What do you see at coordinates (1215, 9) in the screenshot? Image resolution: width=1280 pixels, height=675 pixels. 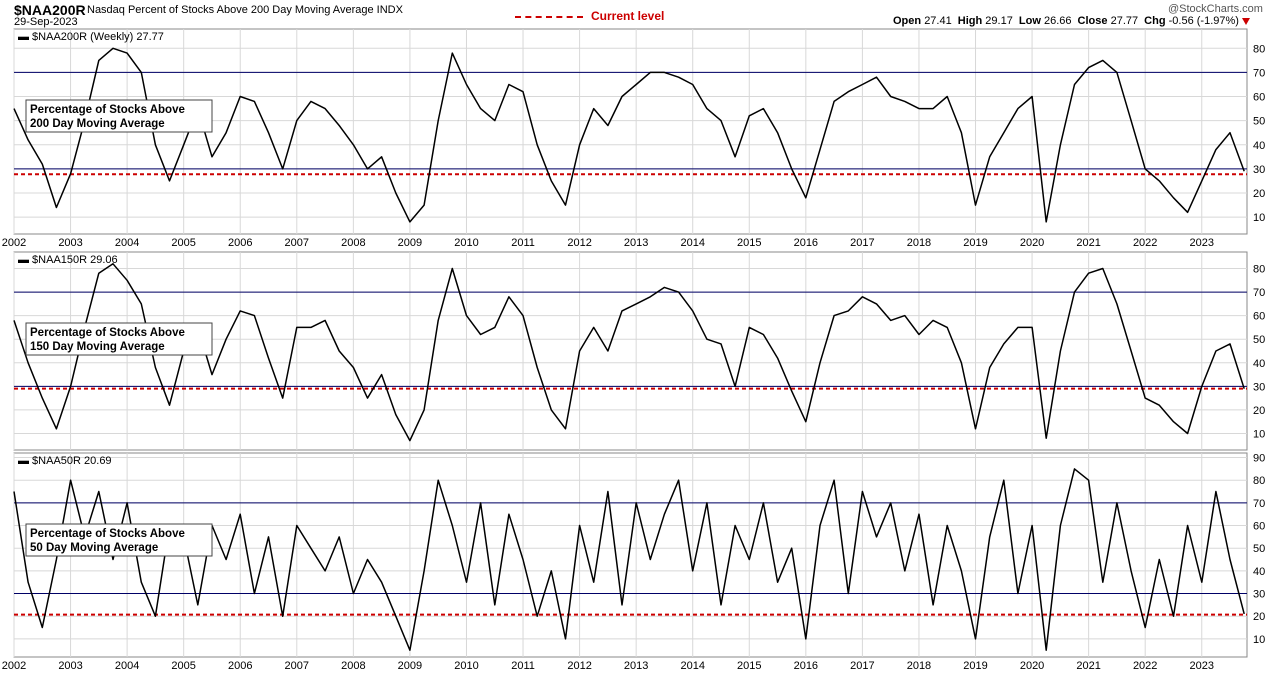 I see `brand-logo: @StockCharts.com` at bounding box center [1215, 9].